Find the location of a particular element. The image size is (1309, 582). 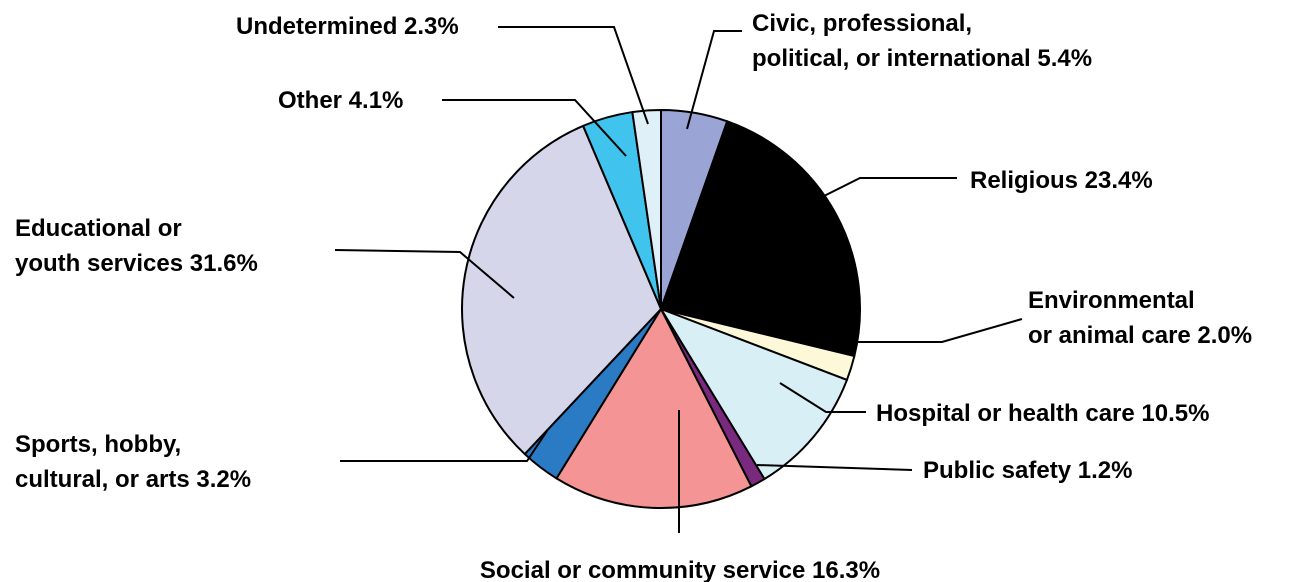

slice-label-other: Other 4.1% is located at coordinates (340, 100).